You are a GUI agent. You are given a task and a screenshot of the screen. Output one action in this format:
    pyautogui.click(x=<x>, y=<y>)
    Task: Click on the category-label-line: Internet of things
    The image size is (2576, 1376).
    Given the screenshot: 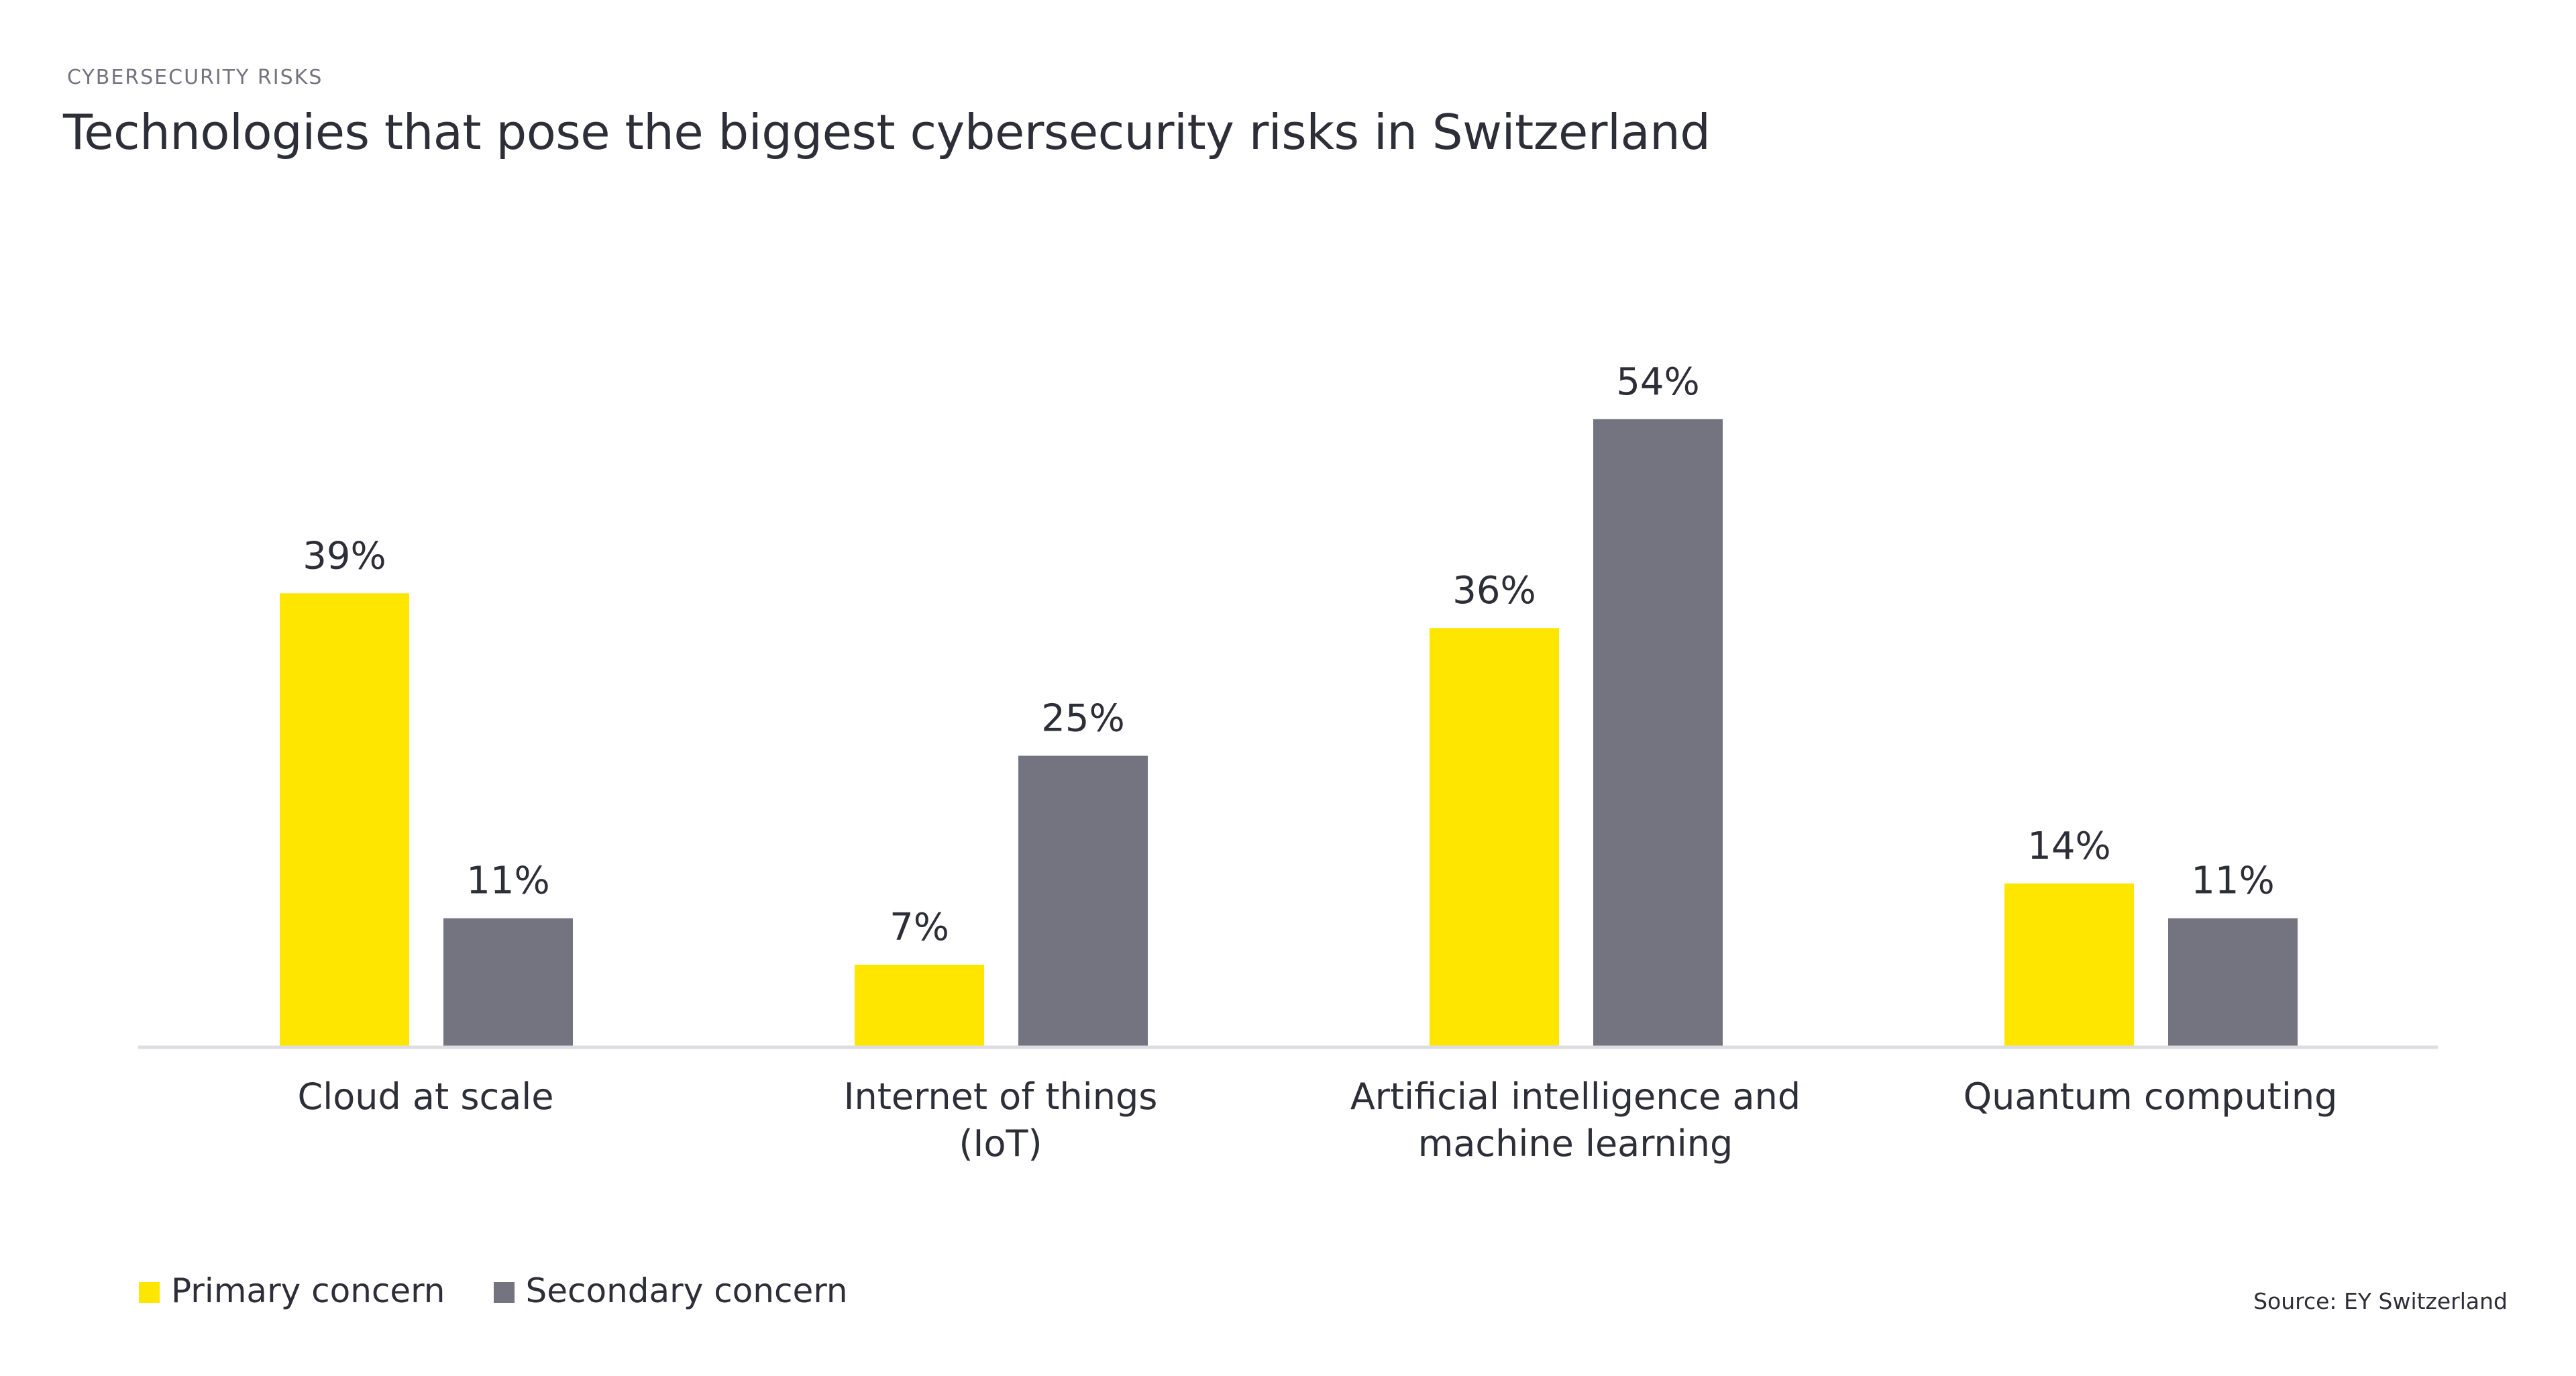 What is the action you would take?
    pyautogui.click(x=1001, y=1096)
    